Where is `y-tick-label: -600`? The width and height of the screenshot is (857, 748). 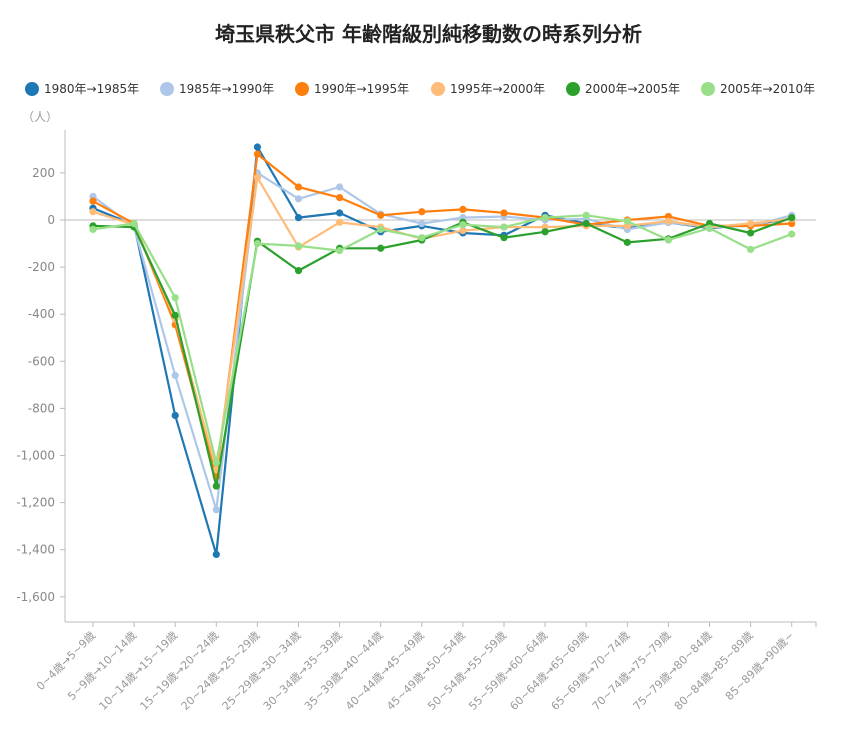 y-tick-label: -600 is located at coordinates (41, 361).